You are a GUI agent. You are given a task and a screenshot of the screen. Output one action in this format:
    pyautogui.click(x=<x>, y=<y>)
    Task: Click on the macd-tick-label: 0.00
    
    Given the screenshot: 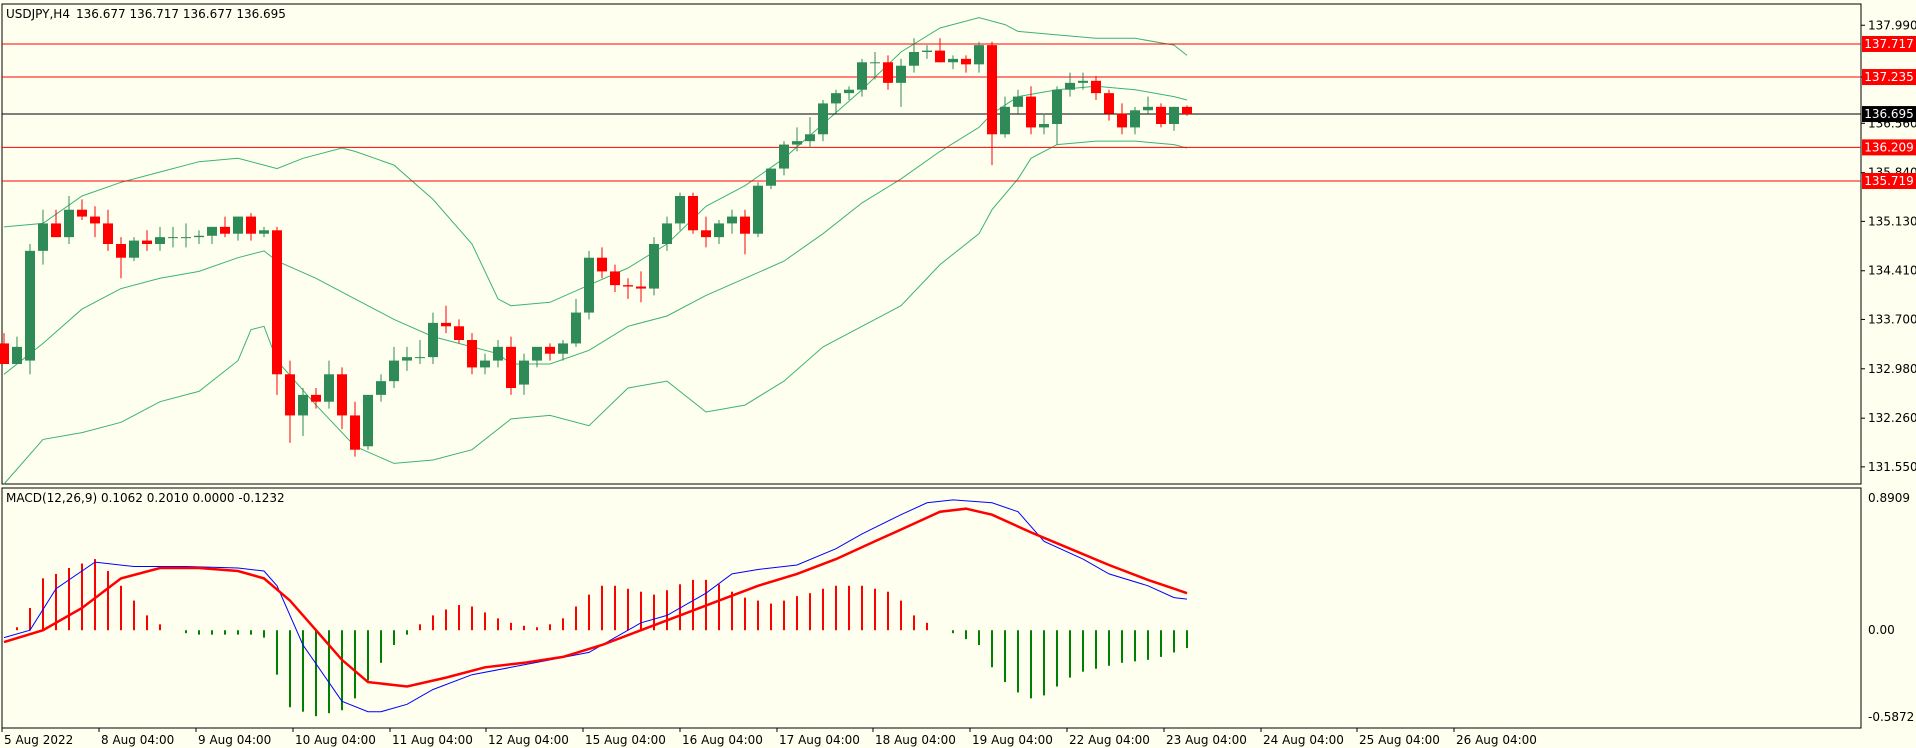 What is the action you would take?
    pyautogui.click(x=1881, y=630)
    